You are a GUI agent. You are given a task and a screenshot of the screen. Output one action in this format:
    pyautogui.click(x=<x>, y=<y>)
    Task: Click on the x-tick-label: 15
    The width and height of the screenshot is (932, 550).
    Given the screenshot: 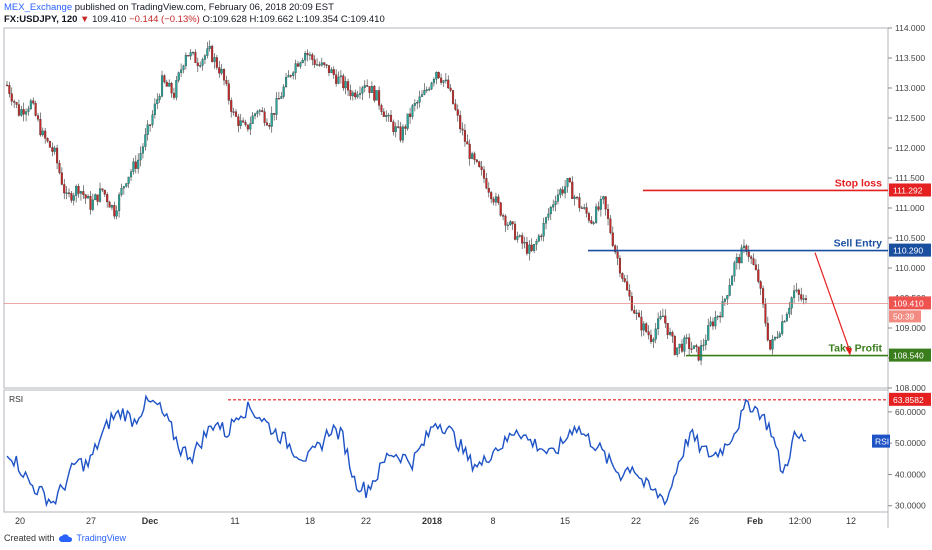 What is the action you would take?
    pyautogui.click(x=565, y=521)
    